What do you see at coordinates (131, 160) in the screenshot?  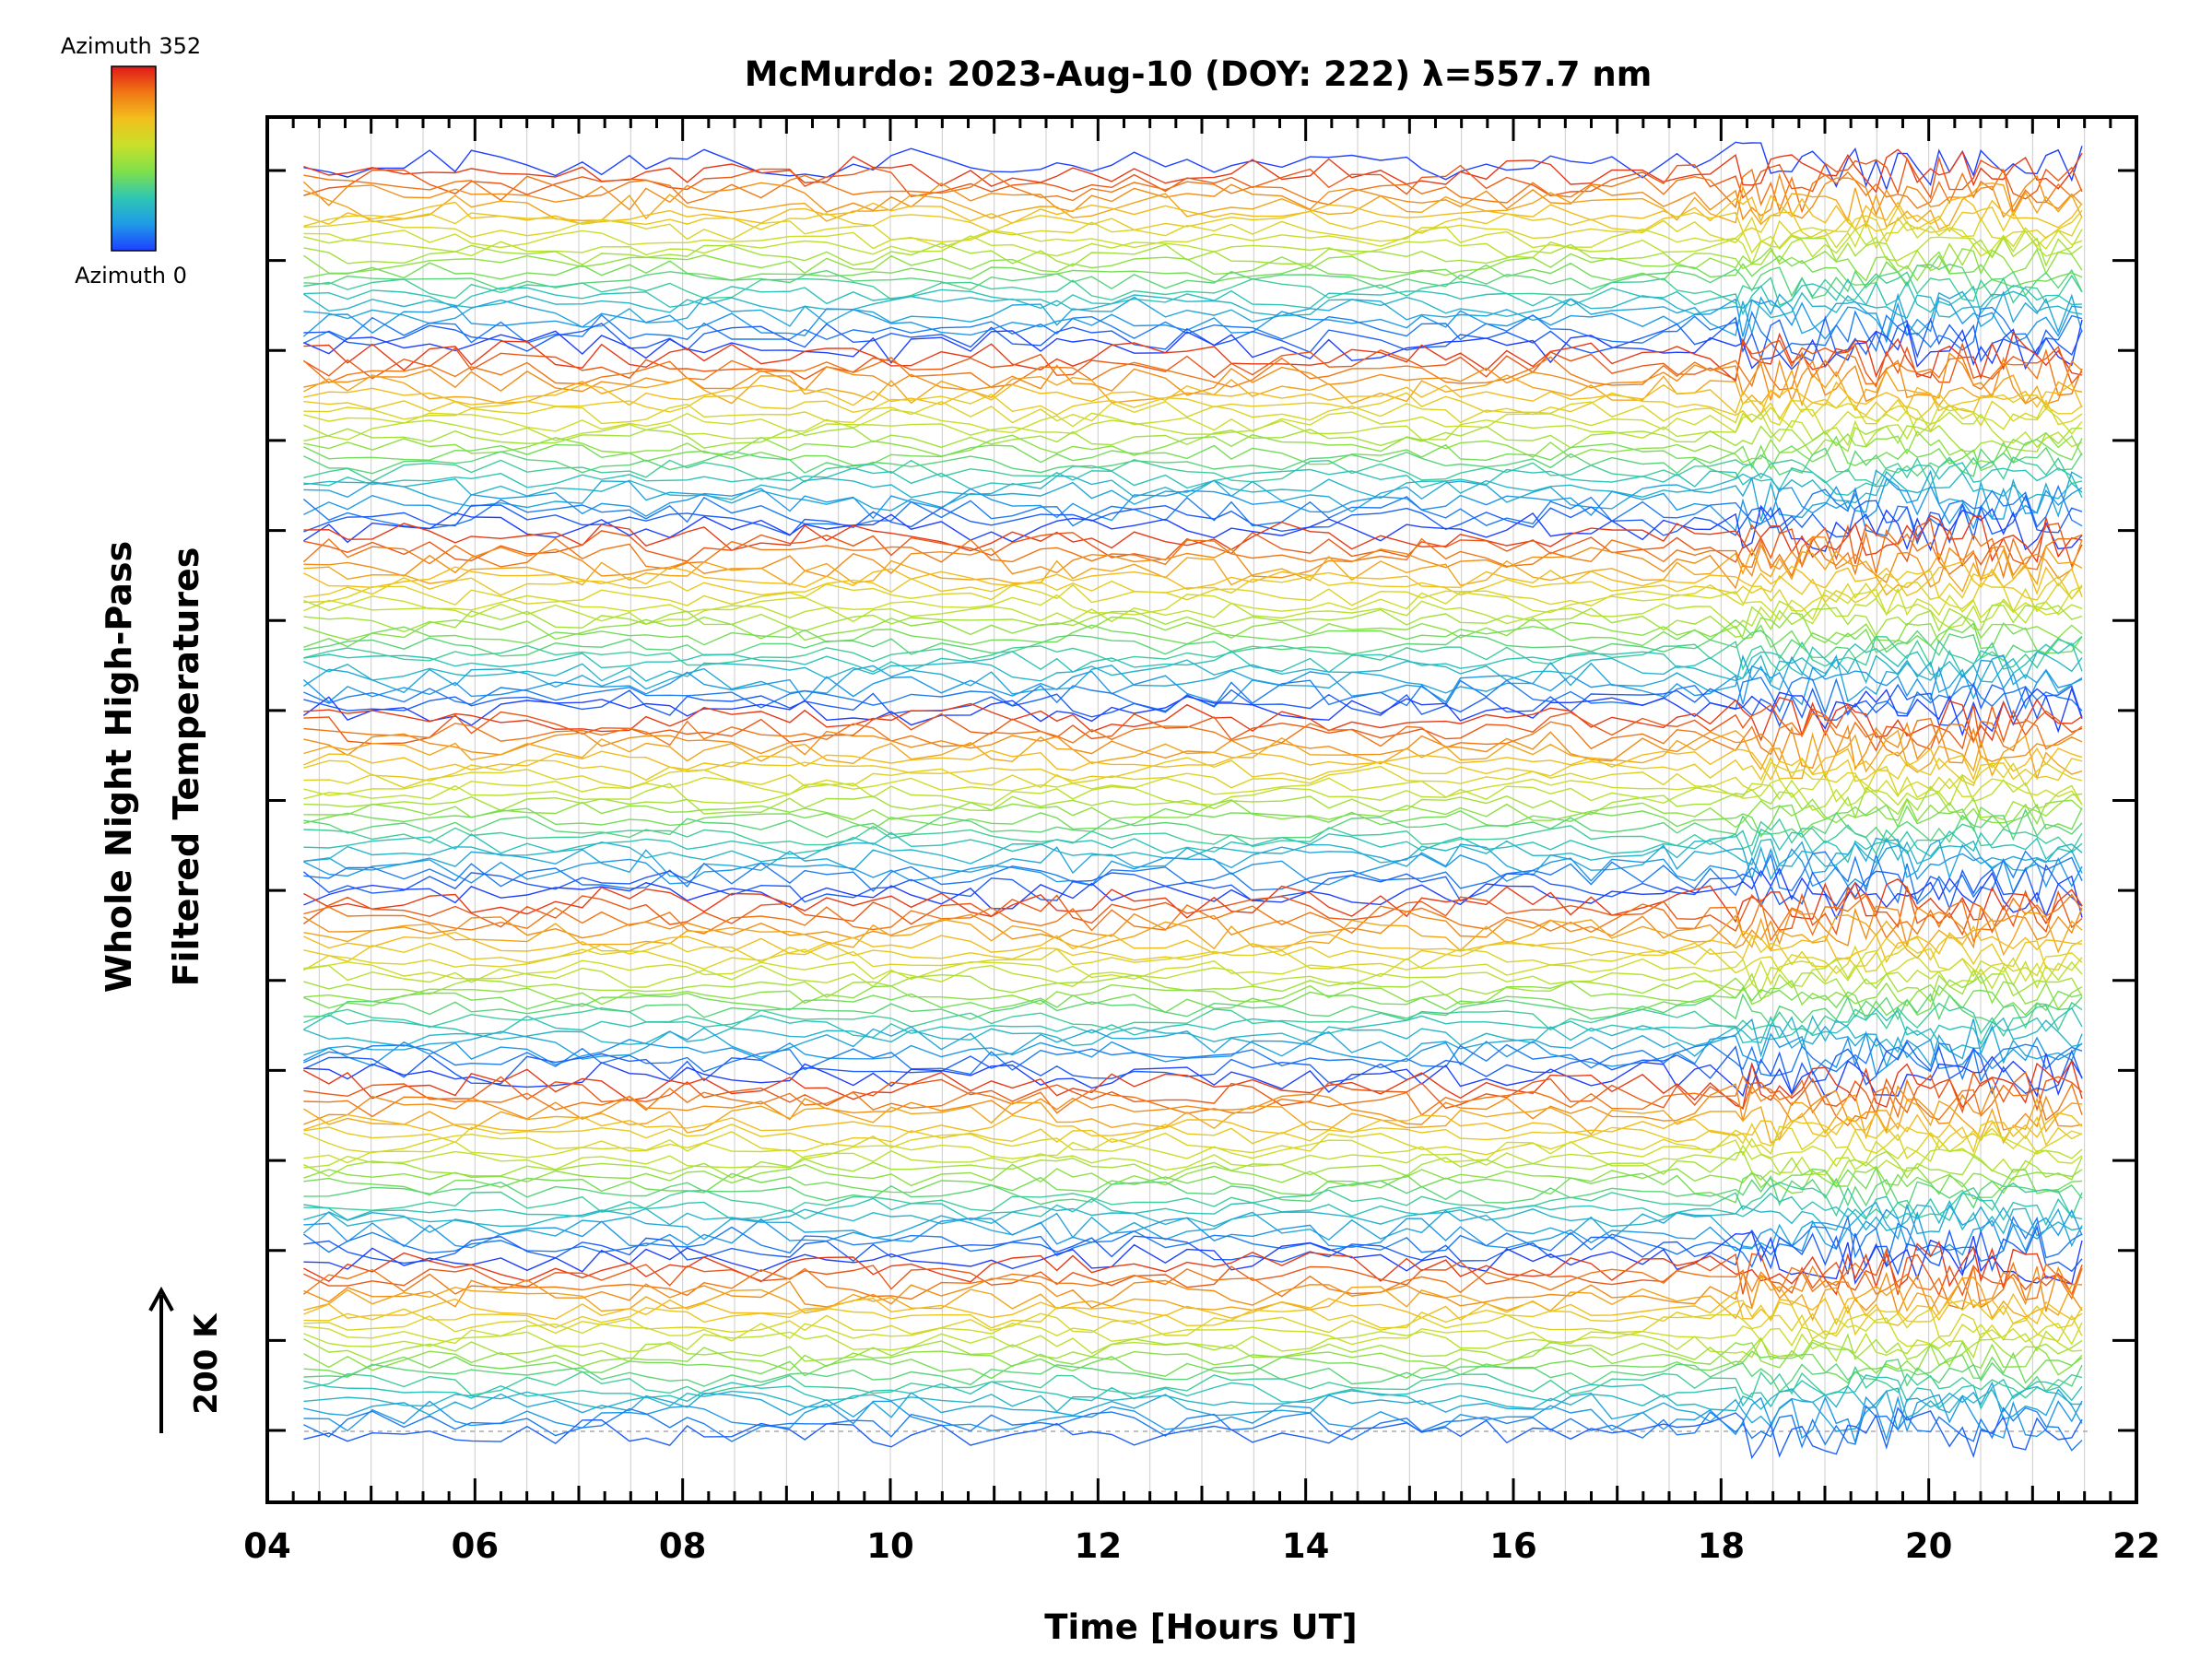 I see `azimuth-legend: Azimuth 352 Azimuth 0` at bounding box center [131, 160].